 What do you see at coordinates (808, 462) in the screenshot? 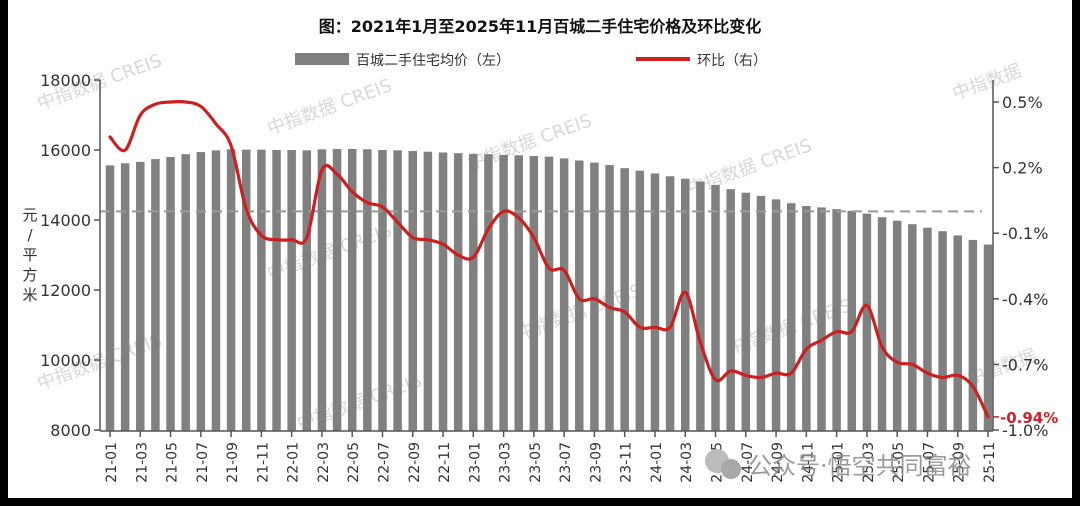
I see `x-tick-label: 24-11` at bounding box center [808, 462].